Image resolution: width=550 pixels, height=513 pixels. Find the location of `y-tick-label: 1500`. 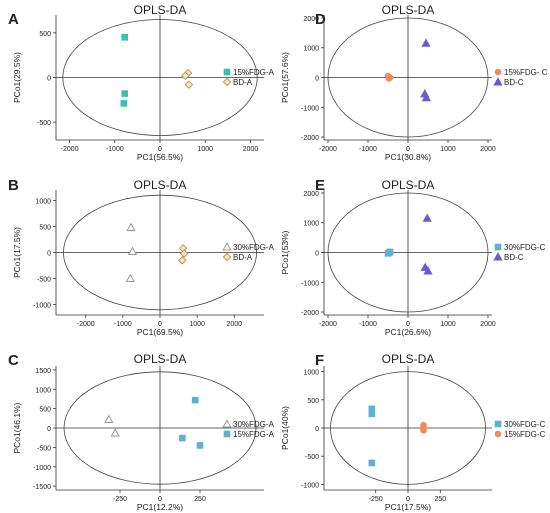

y-tick-label: 1500 is located at coordinates (43, 371).